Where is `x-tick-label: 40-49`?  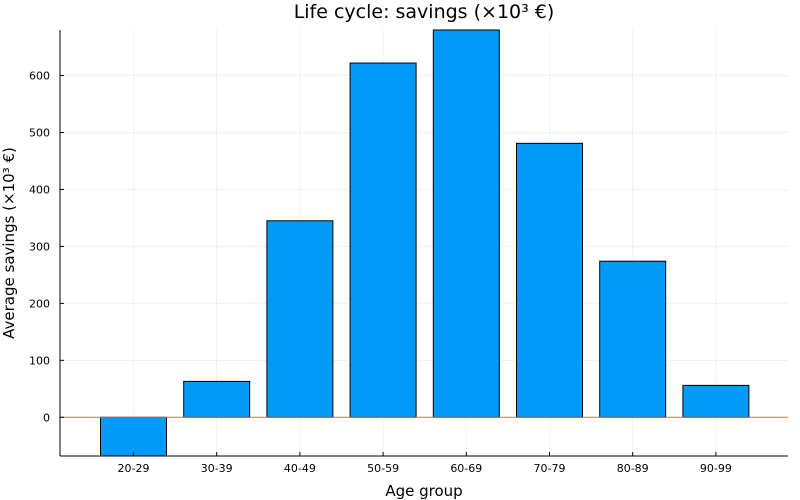 x-tick-label: 40-49 is located at coordinates (300, 468).